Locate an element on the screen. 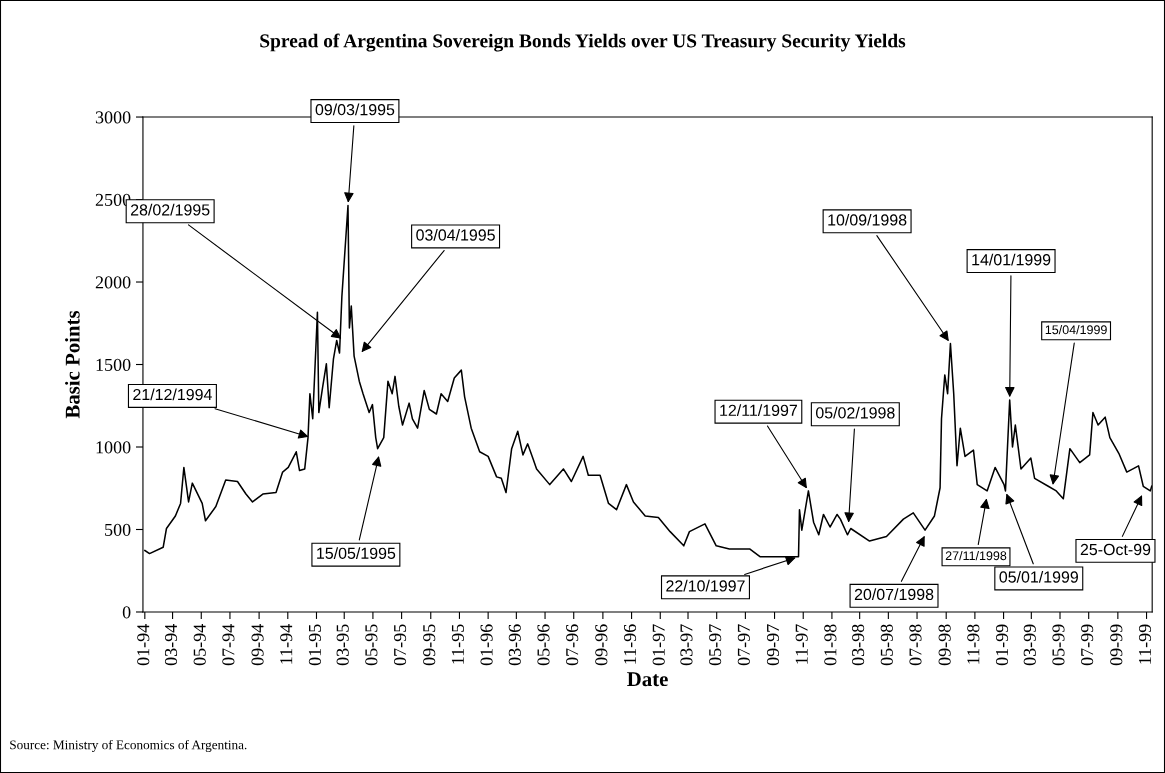 This screenshot has height=773, width=1165. annotation: 10/09/1998 is located at coordinates (867, 219).